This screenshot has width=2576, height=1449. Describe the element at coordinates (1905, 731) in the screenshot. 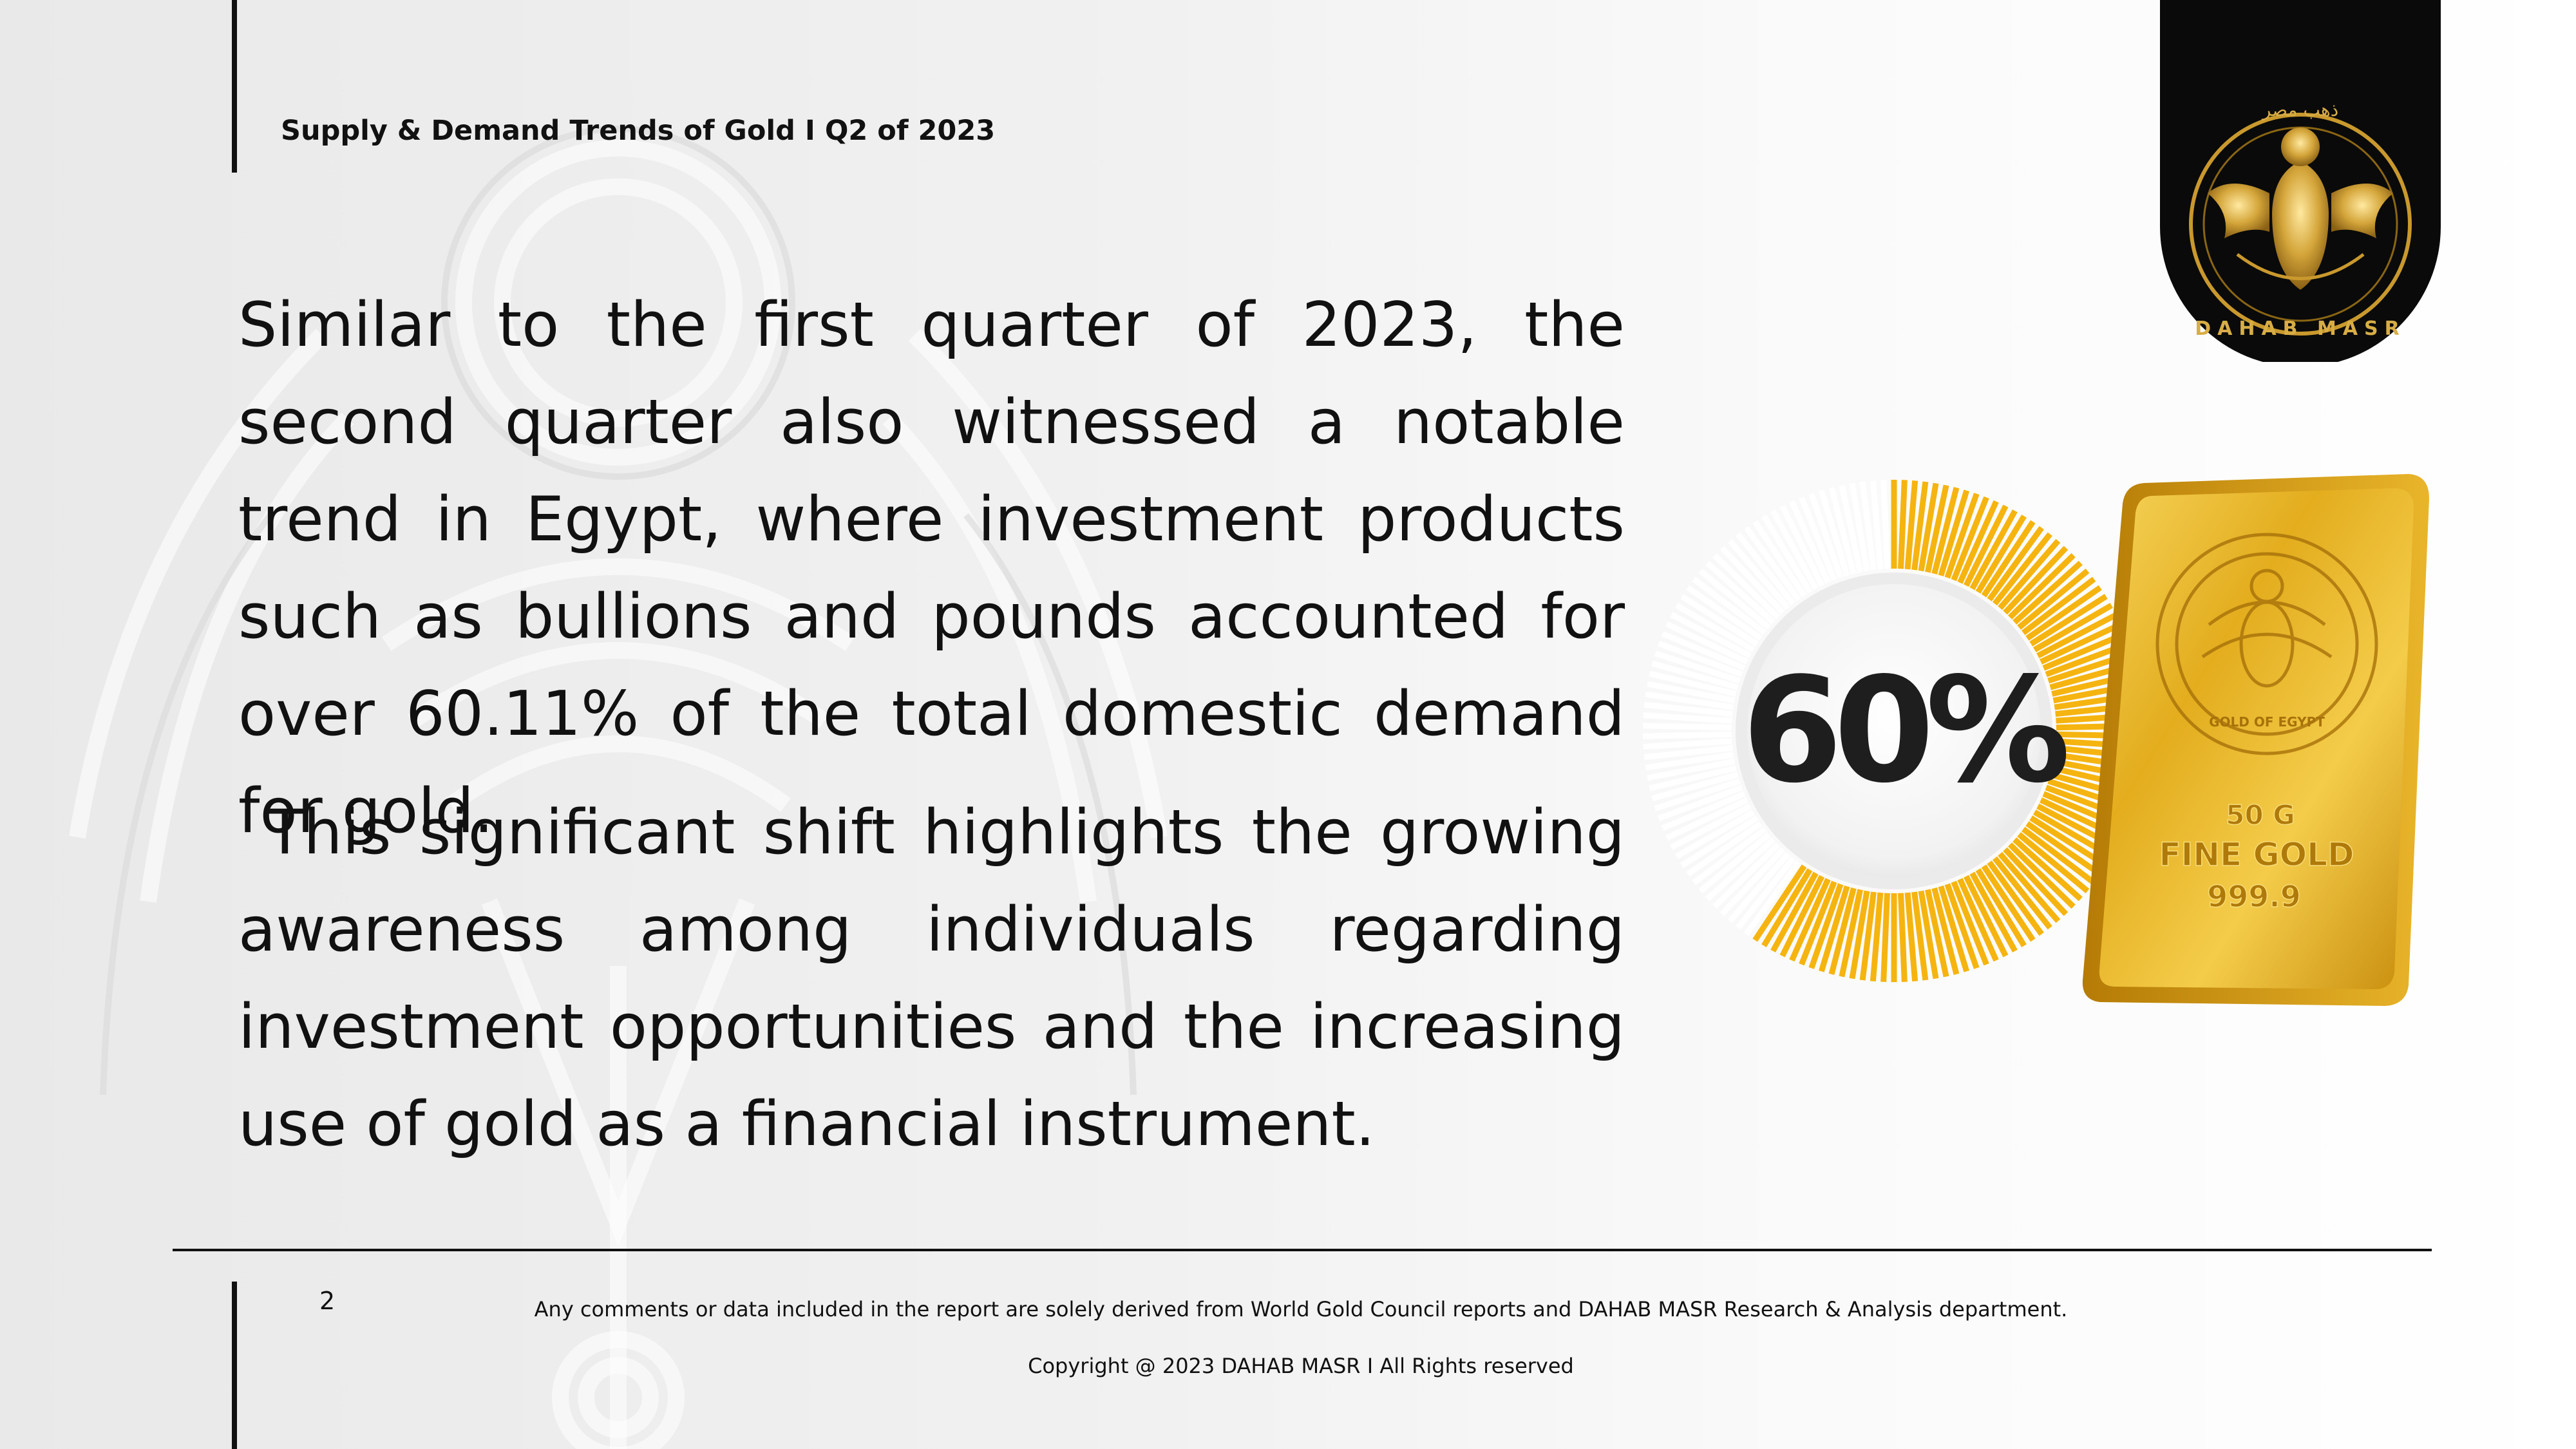

I see `percentage-label: 60%` at that location.